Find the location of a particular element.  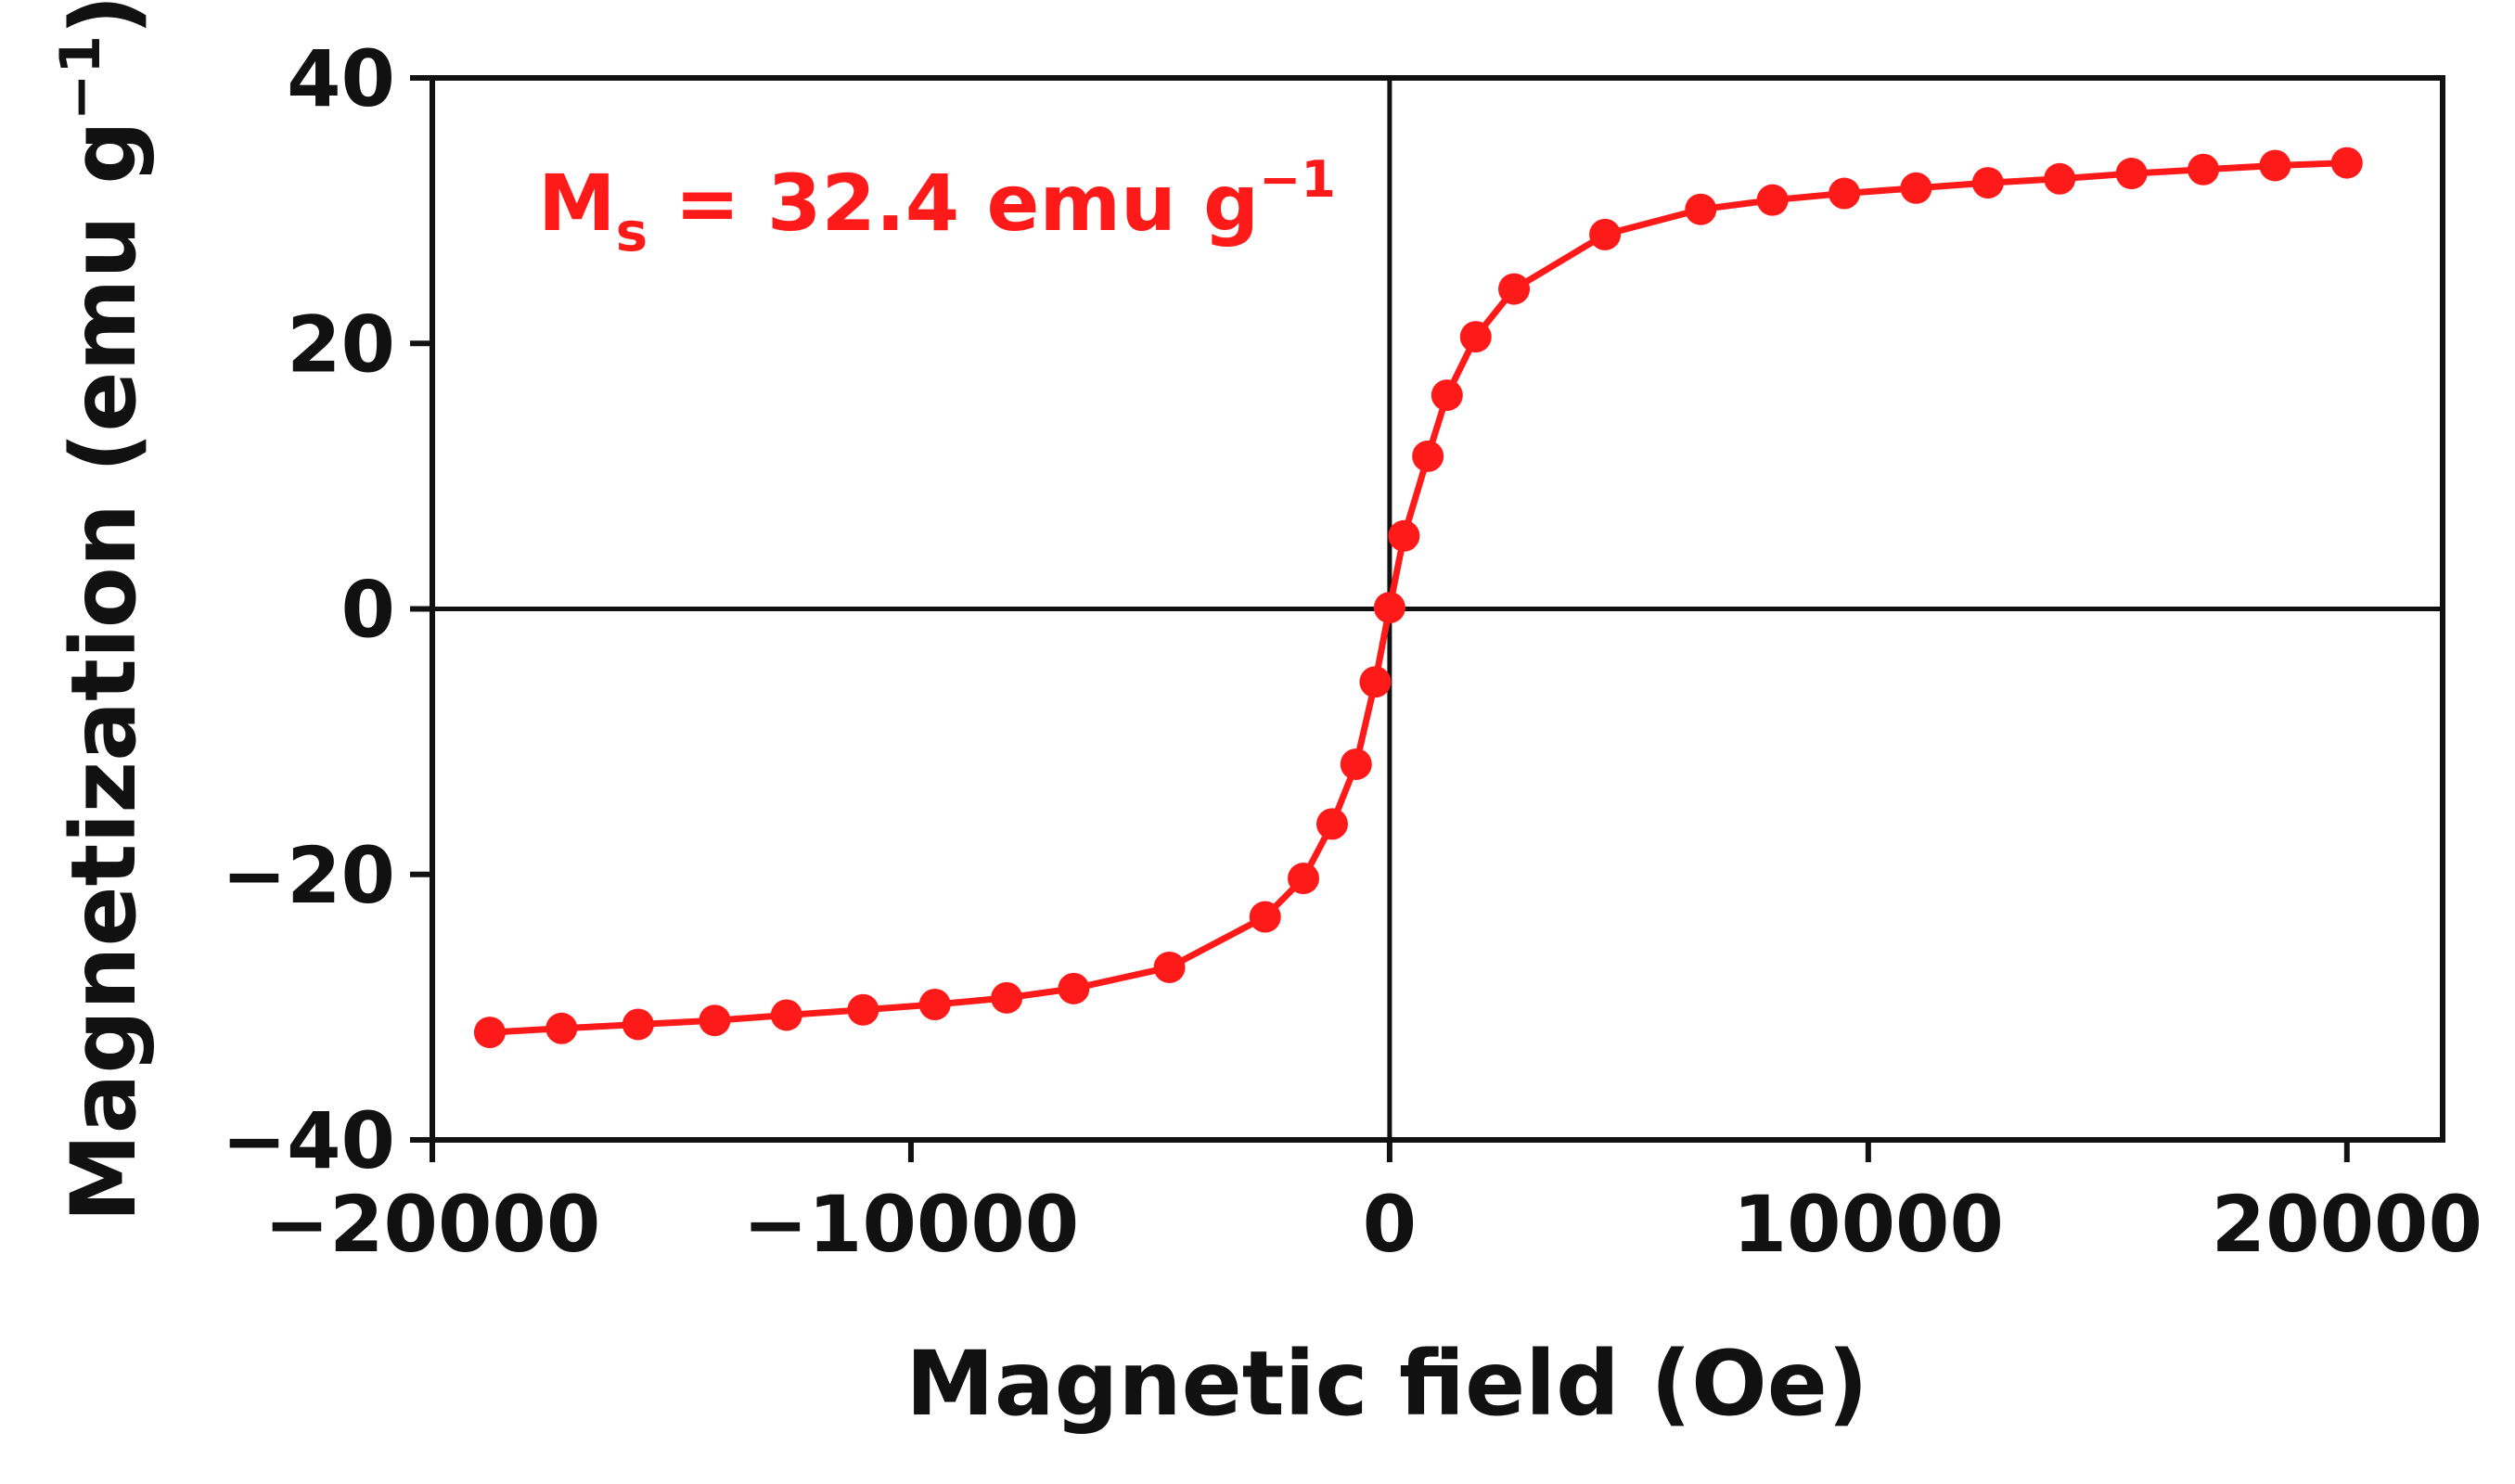

y-axis-title-main: Magnetization (emu g is located at coordinates (104, 671).